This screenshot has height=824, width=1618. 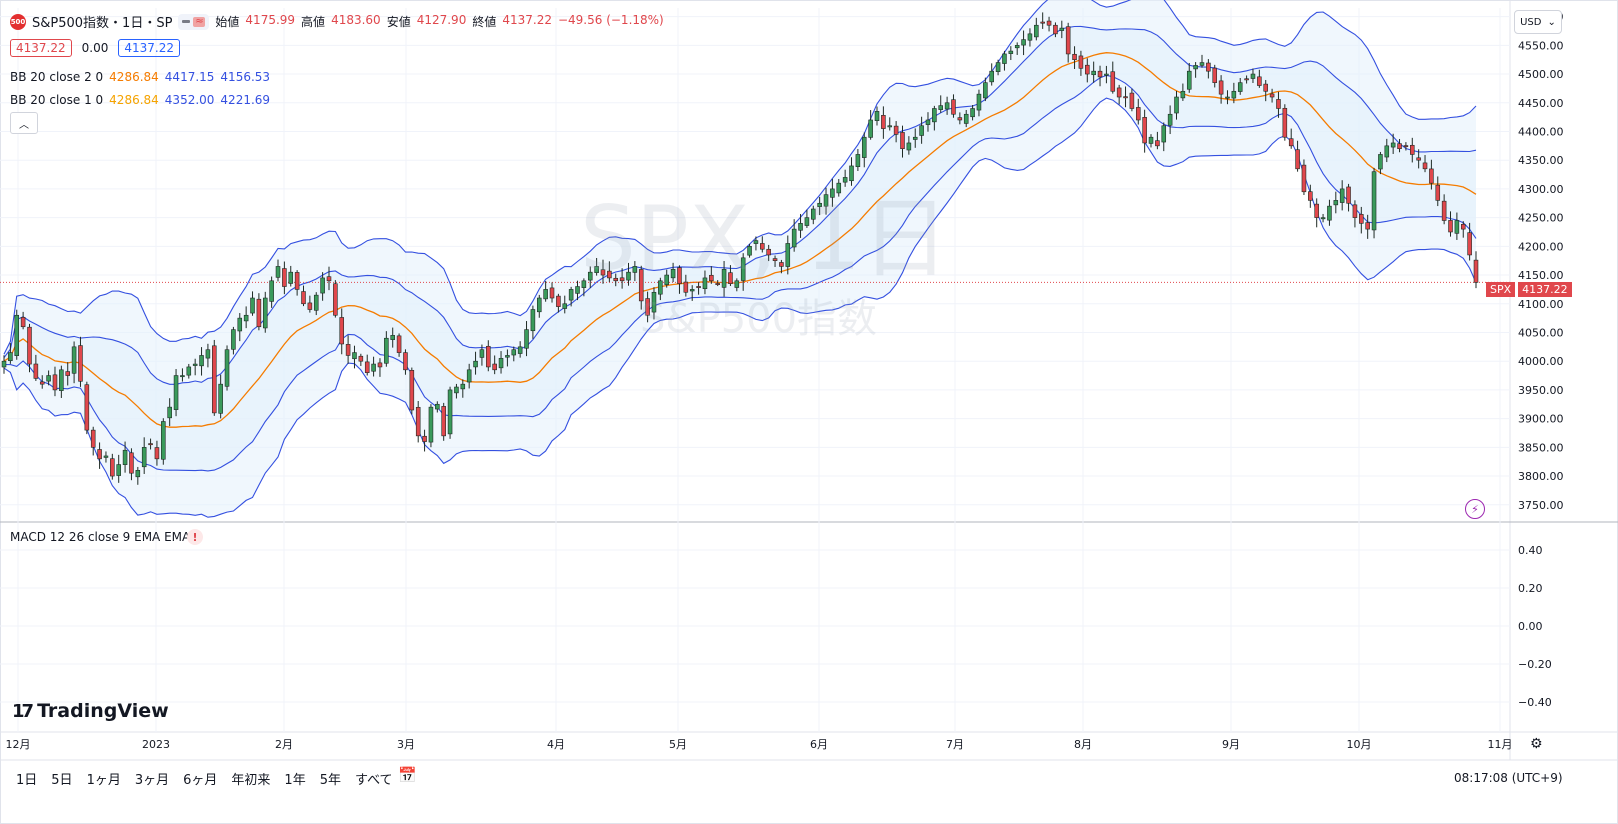 I want to click on macd-tick-label: 0.00, so click(x=1530, y=626).